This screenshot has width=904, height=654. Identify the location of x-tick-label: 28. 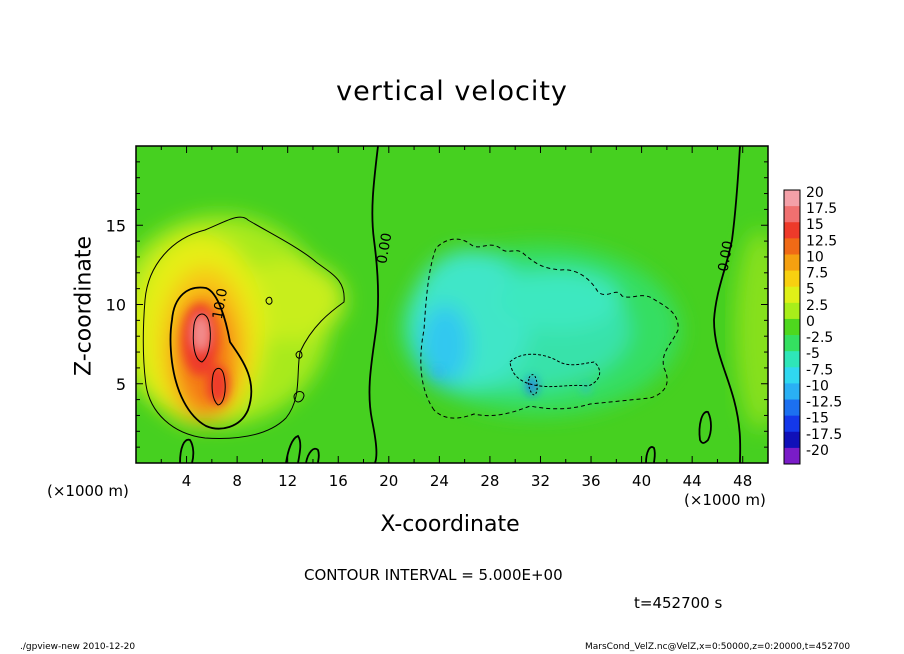
(489, 481).